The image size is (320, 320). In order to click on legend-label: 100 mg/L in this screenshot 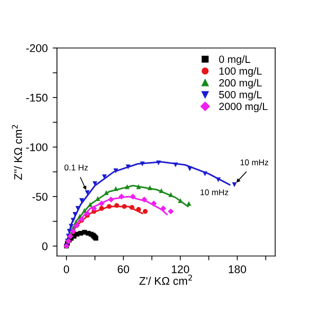, I will do `click(240, 72)`.